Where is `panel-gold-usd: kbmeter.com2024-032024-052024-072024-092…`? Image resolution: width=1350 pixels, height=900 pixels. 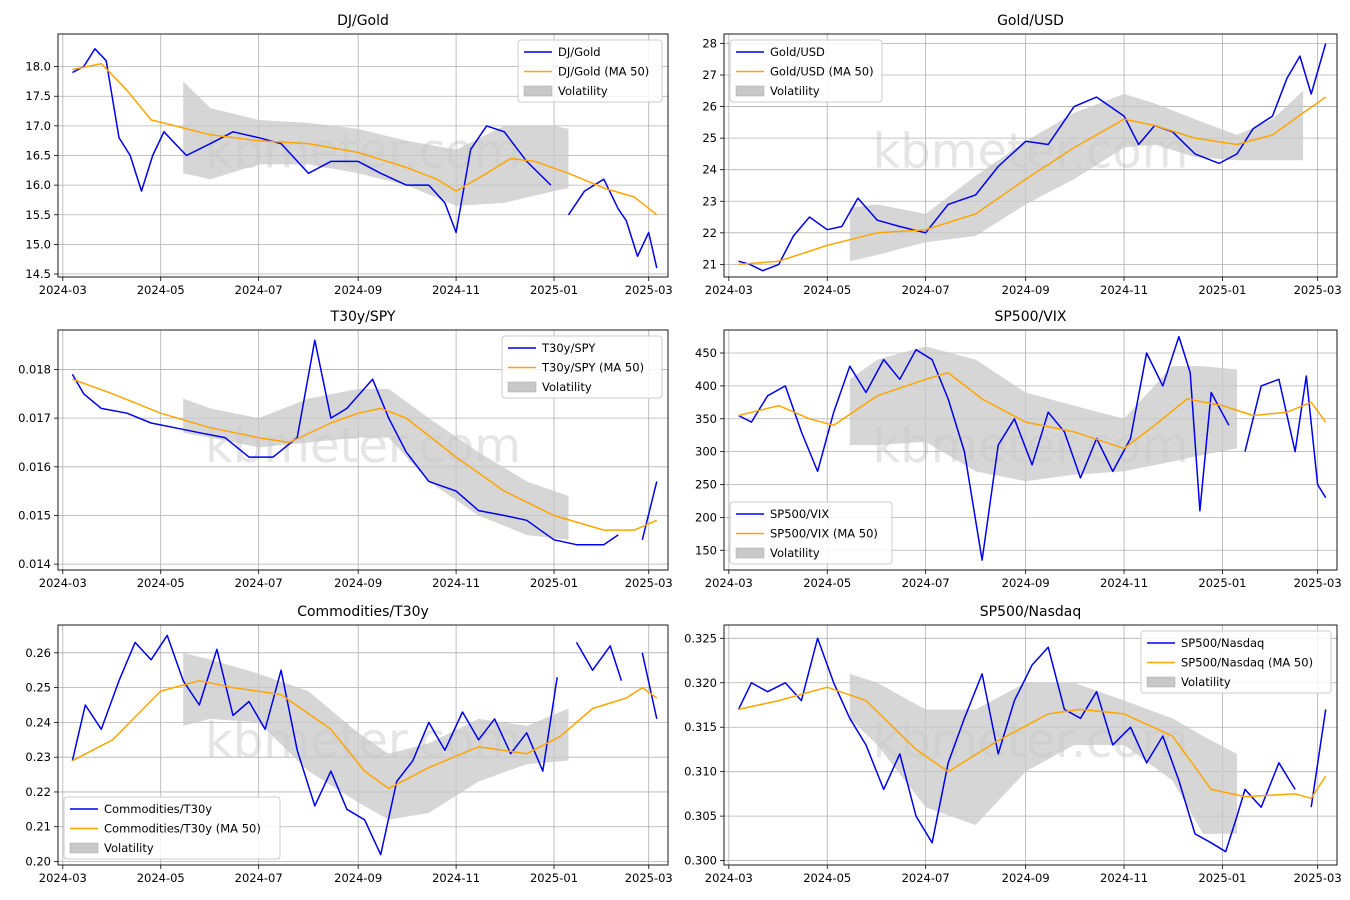
panel-gold-usd: kbmeter.com2024-032024-052024-072024-092… is located at coordinates (1021, 155).